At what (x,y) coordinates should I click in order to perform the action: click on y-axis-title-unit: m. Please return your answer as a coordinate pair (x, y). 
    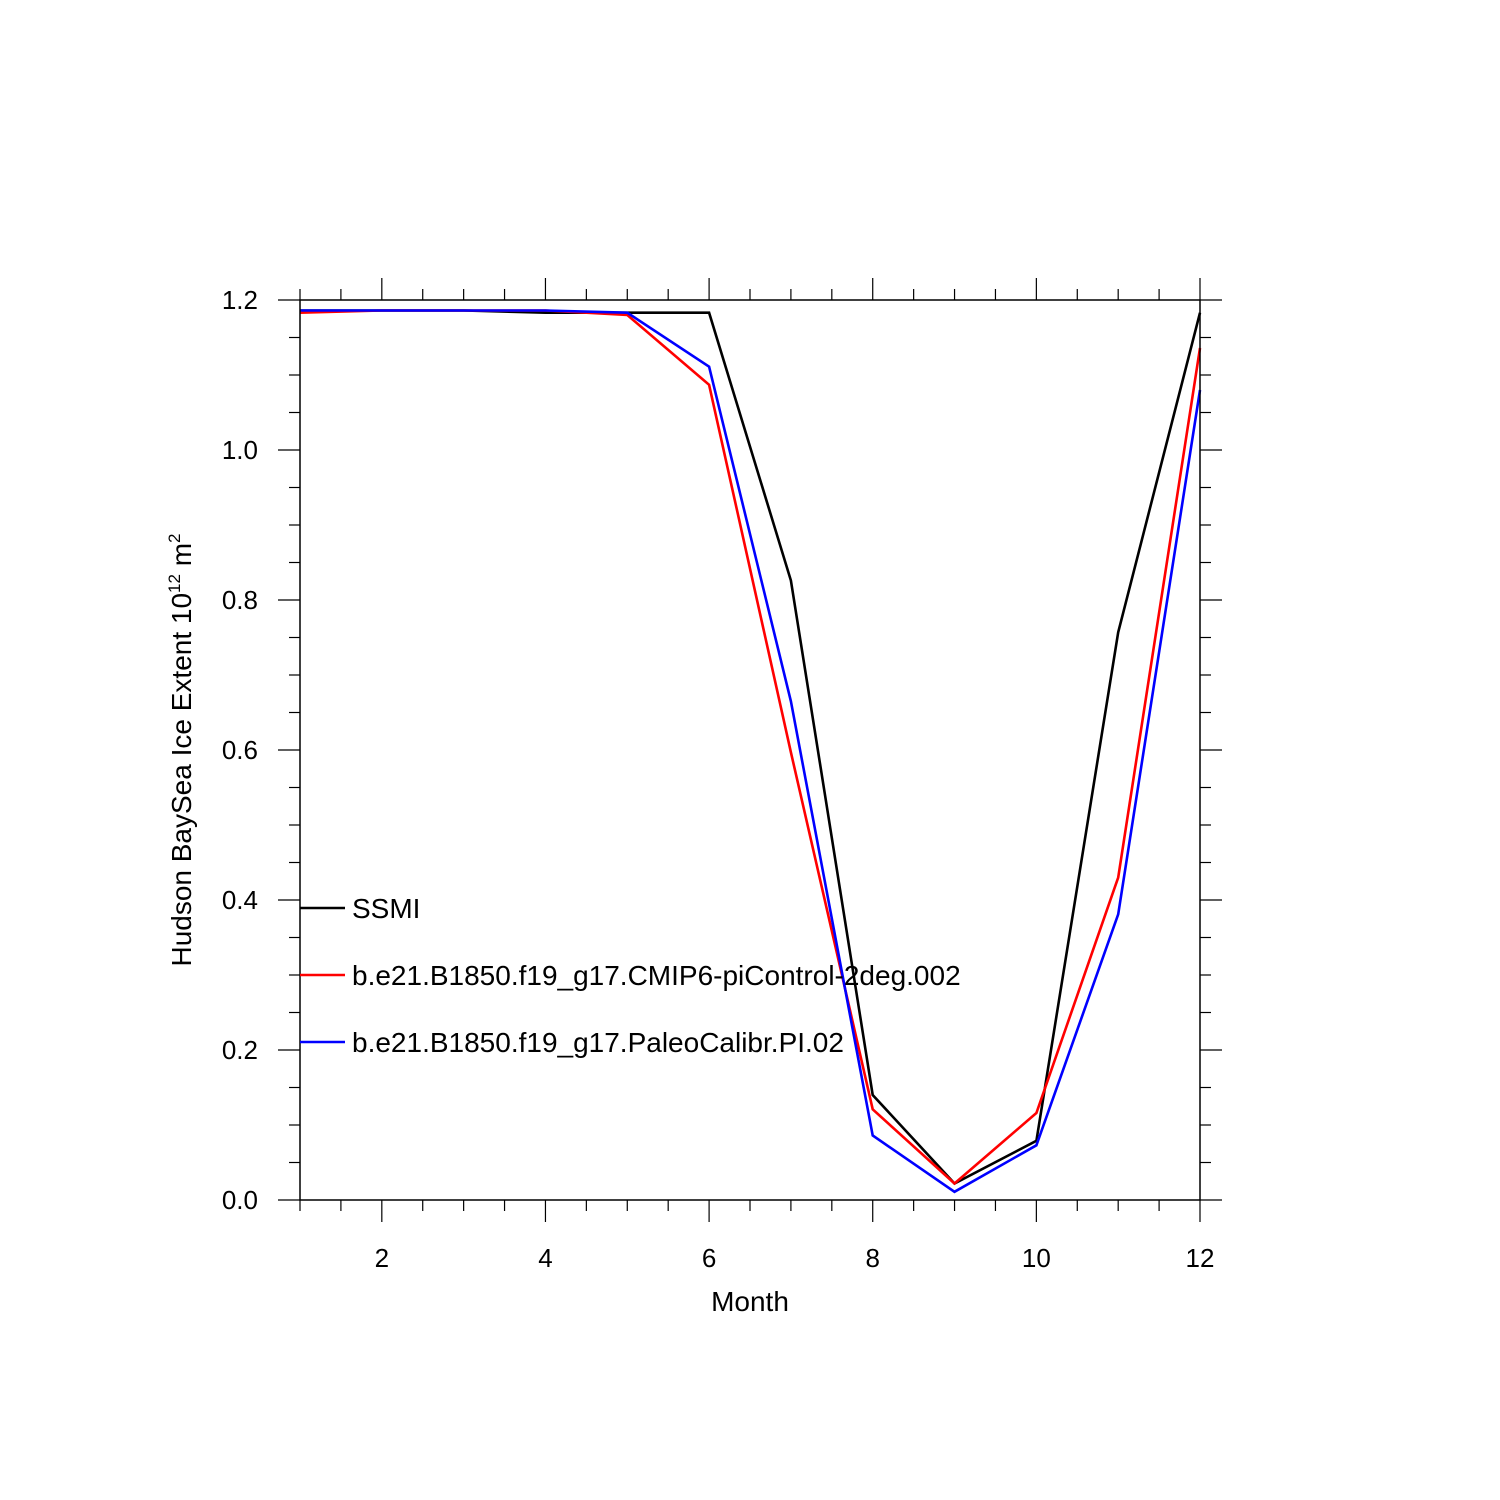
    Looking at the image, I should click on (181, 558).